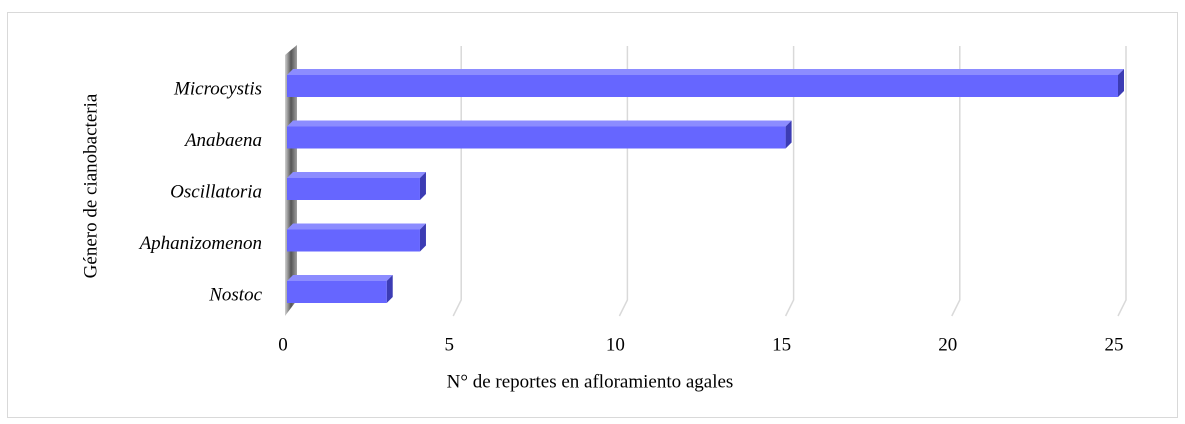  I want to click on x-axis-label: N° de reportes en afloramiento agales, so click(590, 381).